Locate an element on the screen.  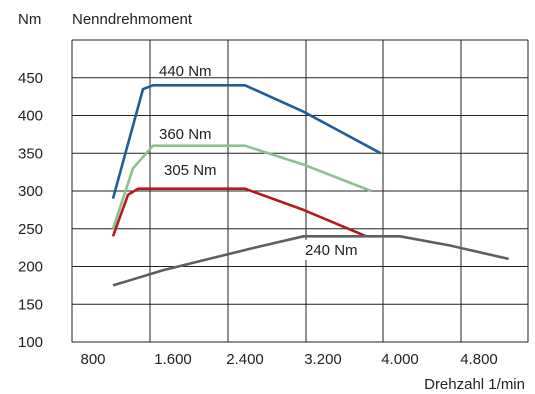
y-axis-ticks: 100 150 200 250 300 350 400 450 is located at coordinates (30, 210).